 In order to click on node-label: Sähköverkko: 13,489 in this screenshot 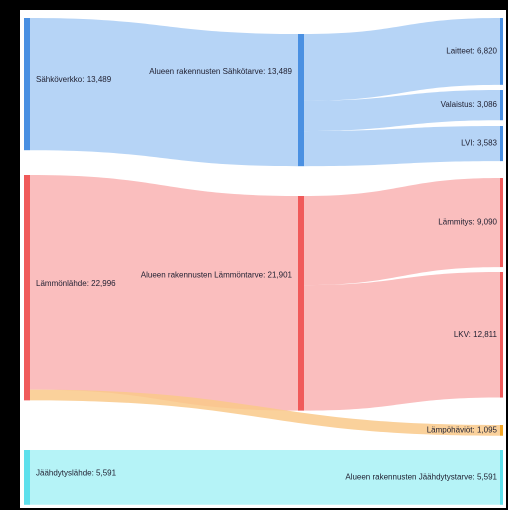, I will do `click(74, 79)`.